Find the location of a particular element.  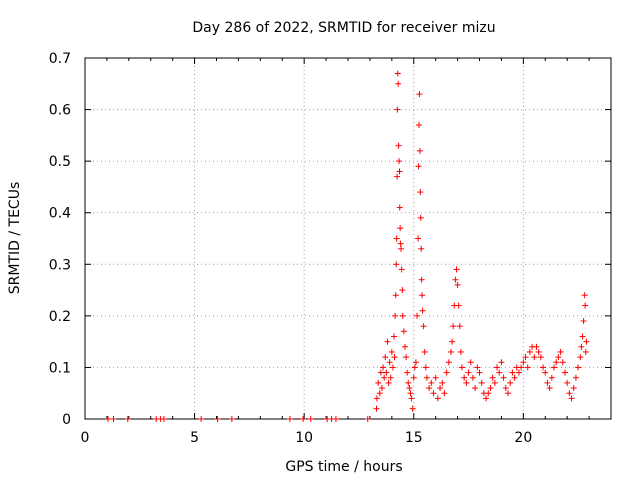

x-tick-label: 0 is located at coordinates (85, 438).